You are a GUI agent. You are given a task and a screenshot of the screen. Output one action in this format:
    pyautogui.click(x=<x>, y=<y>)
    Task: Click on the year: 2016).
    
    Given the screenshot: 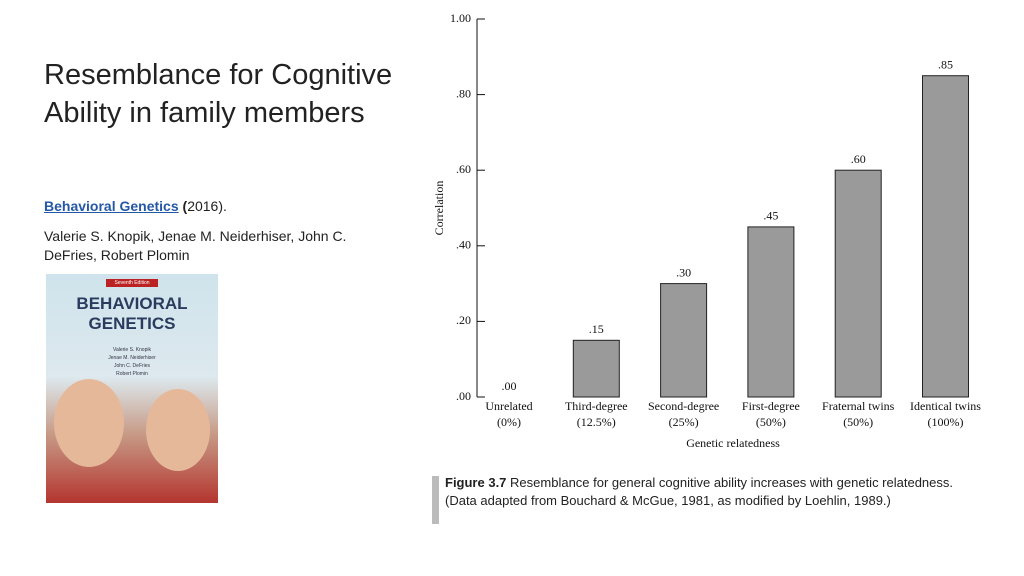 What is the action you would take?
    pyautogui.click(x=207, y=206)
    